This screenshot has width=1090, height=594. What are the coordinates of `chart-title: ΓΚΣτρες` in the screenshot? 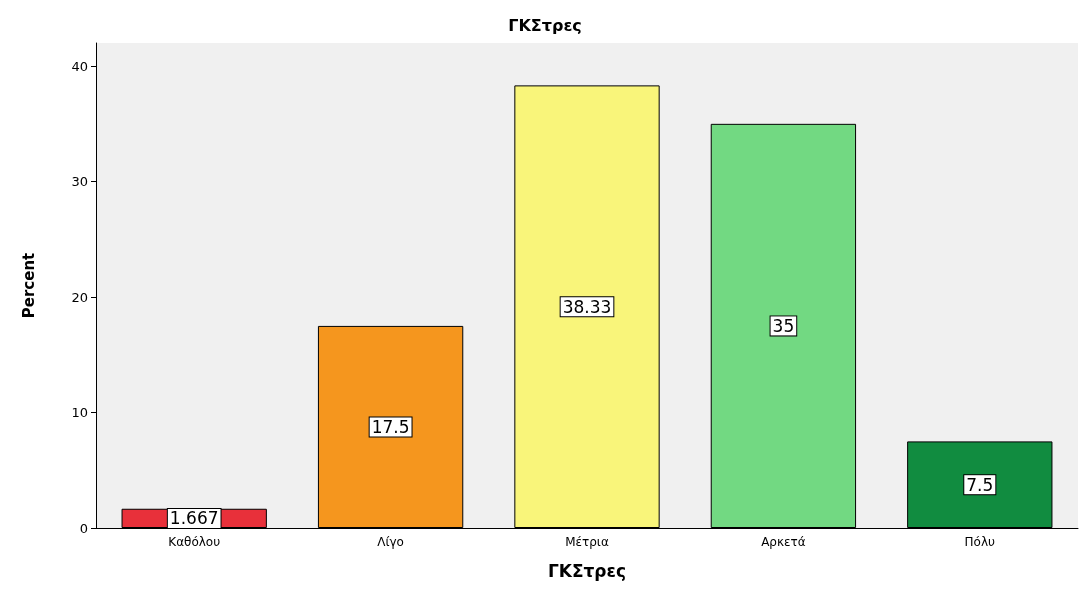 It's located at (545, 25).